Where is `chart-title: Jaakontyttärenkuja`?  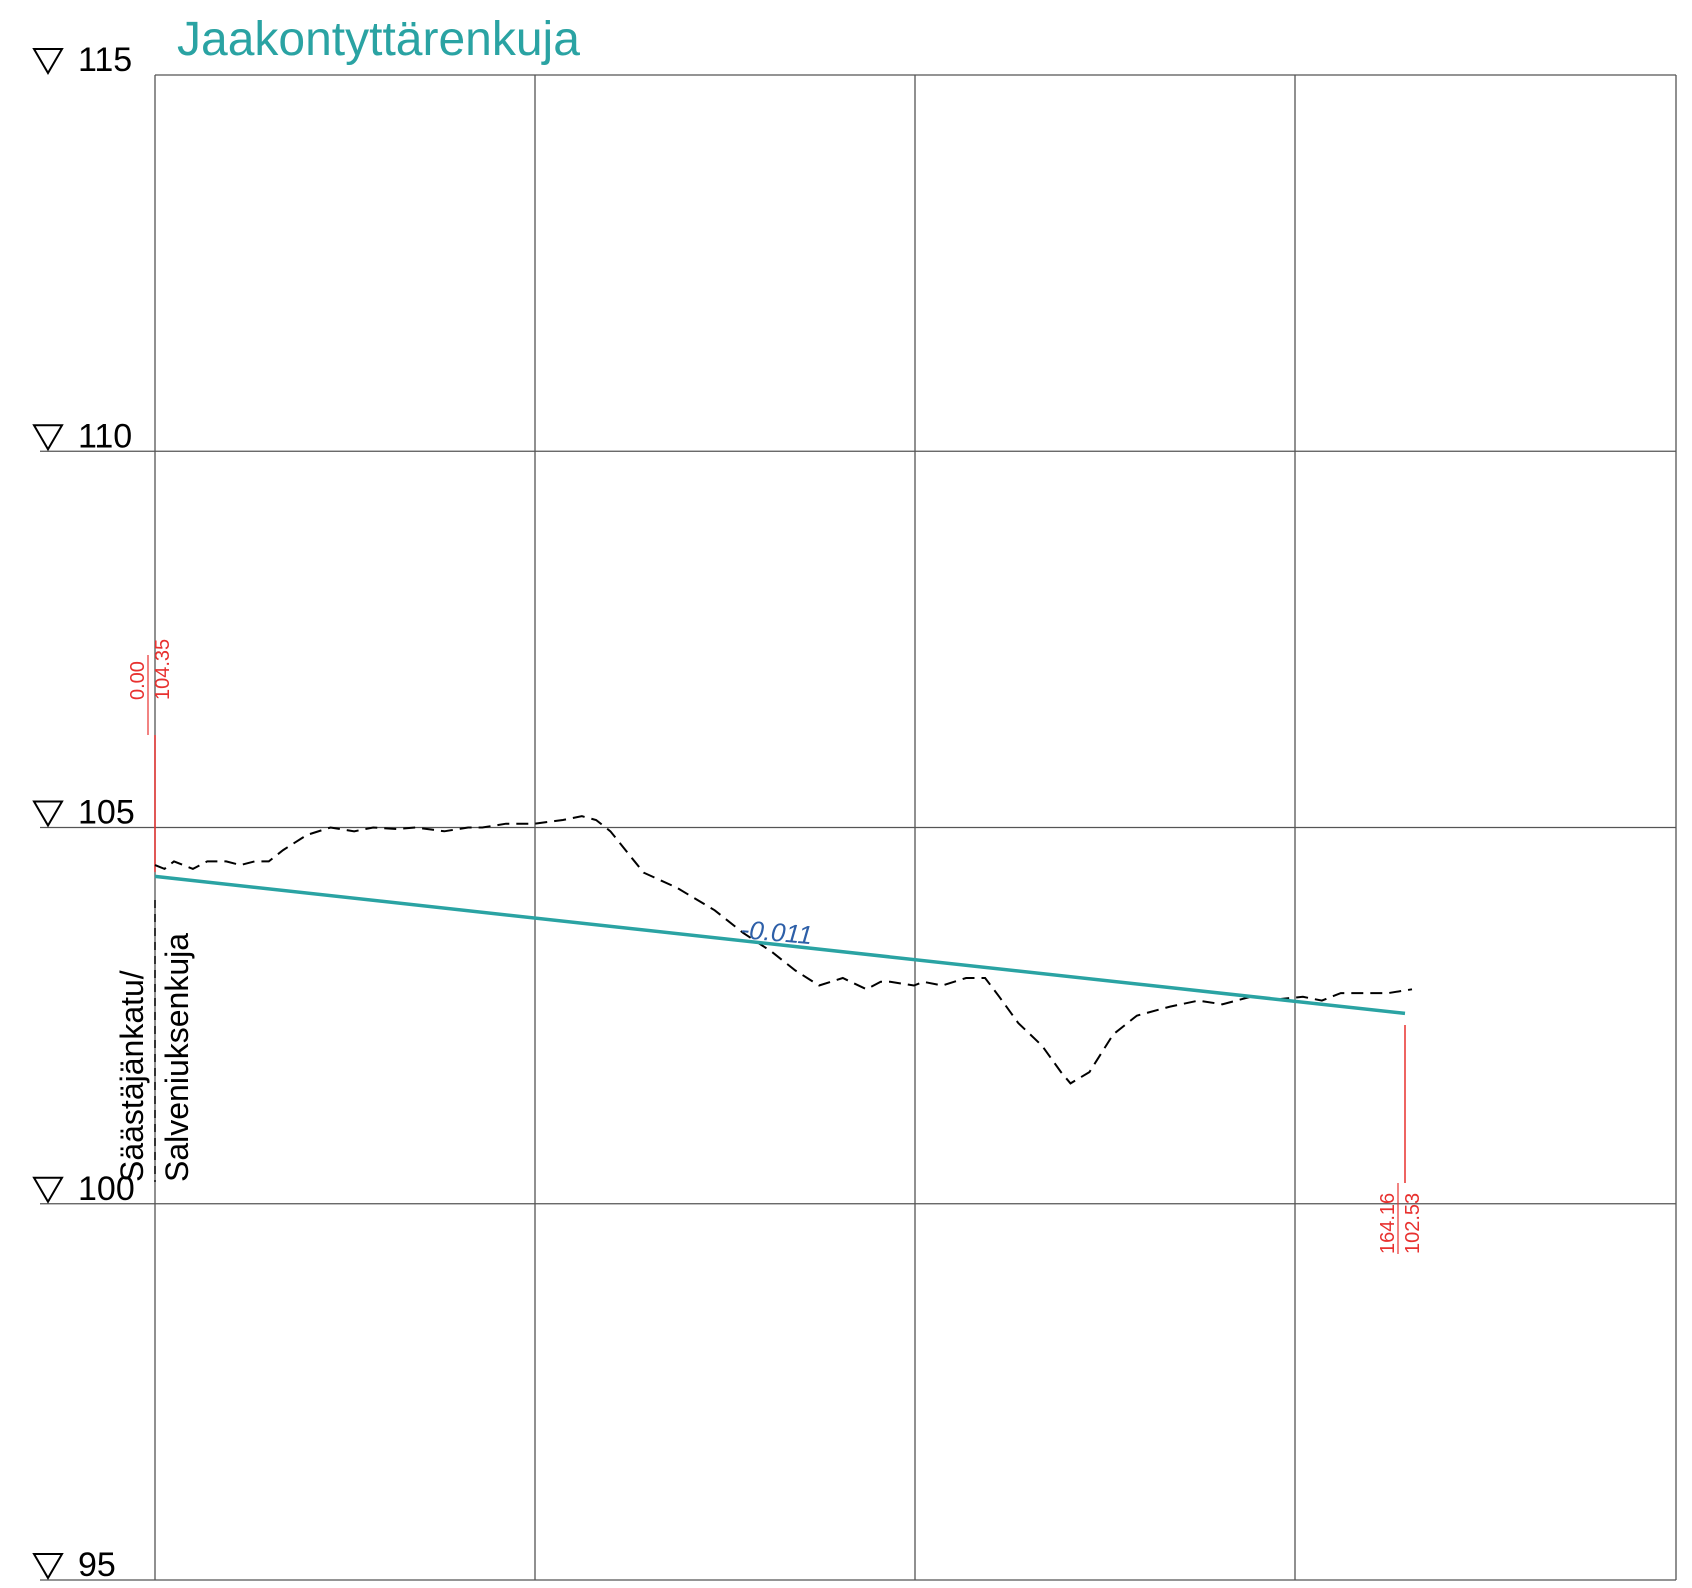 chart-title: Jaakontyttärenkuja is located at coordinates (378, 39).